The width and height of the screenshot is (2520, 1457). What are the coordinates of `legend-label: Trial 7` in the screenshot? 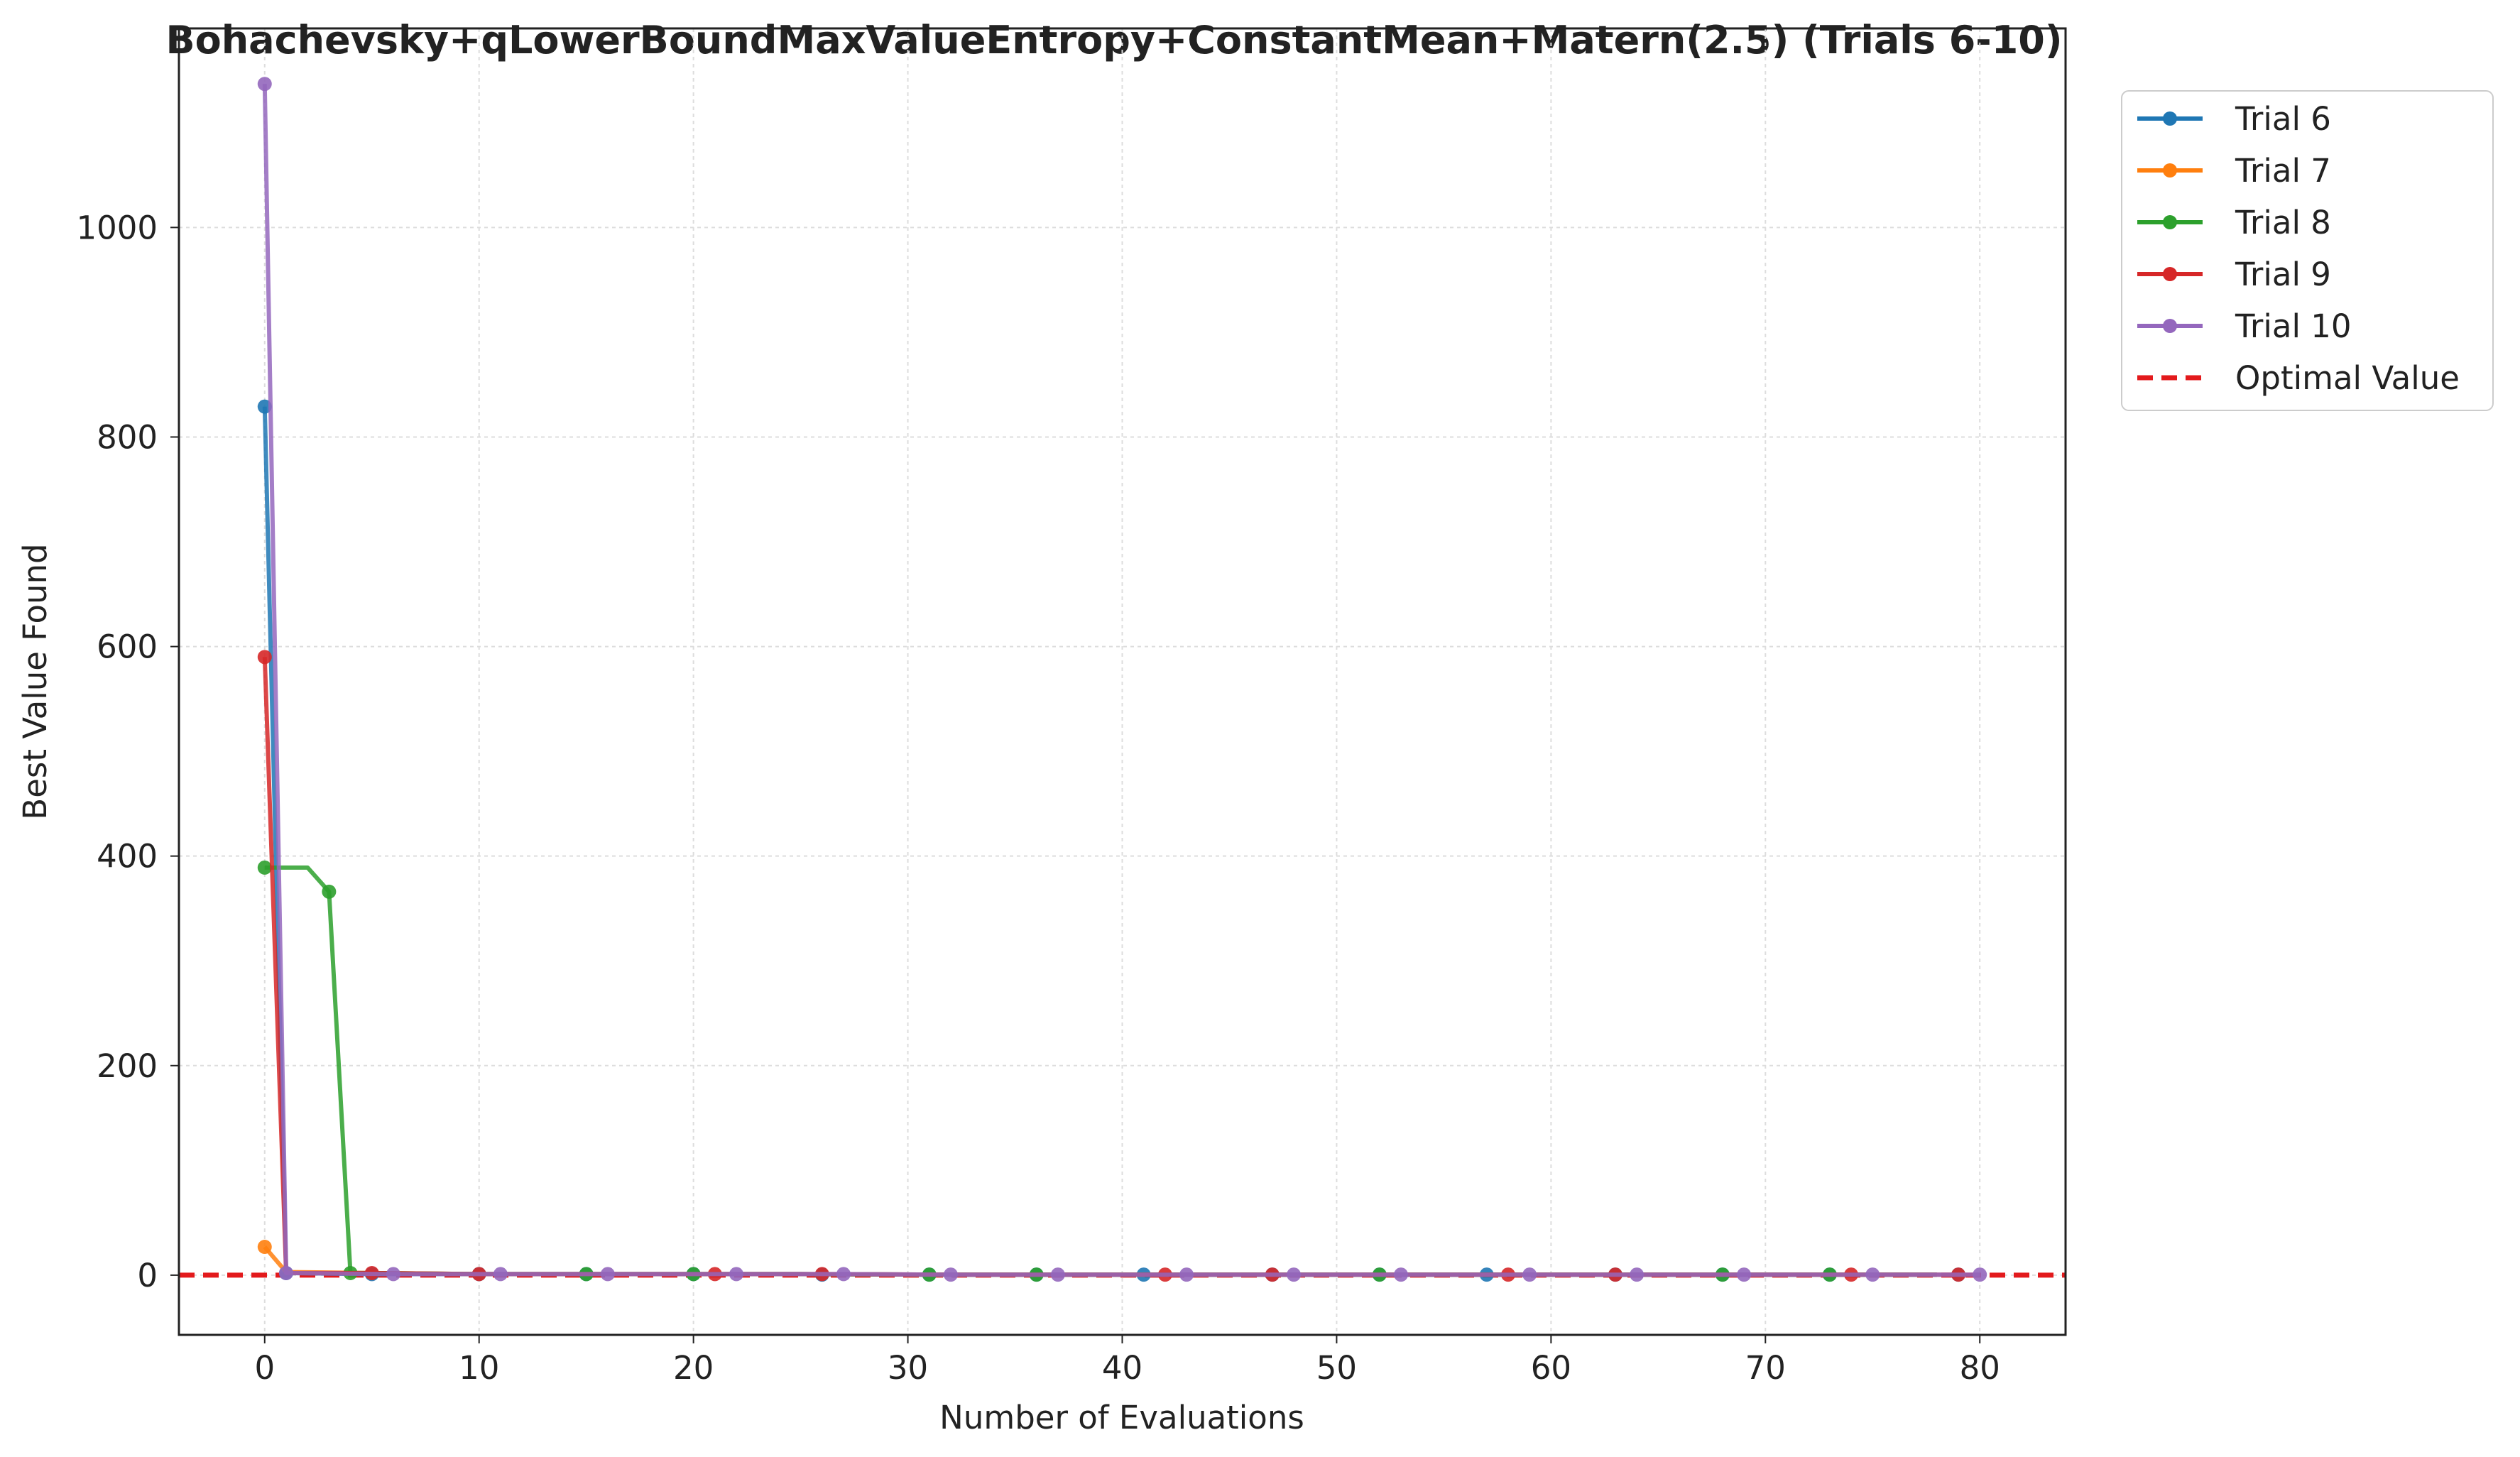 It's located at (2283, 171).